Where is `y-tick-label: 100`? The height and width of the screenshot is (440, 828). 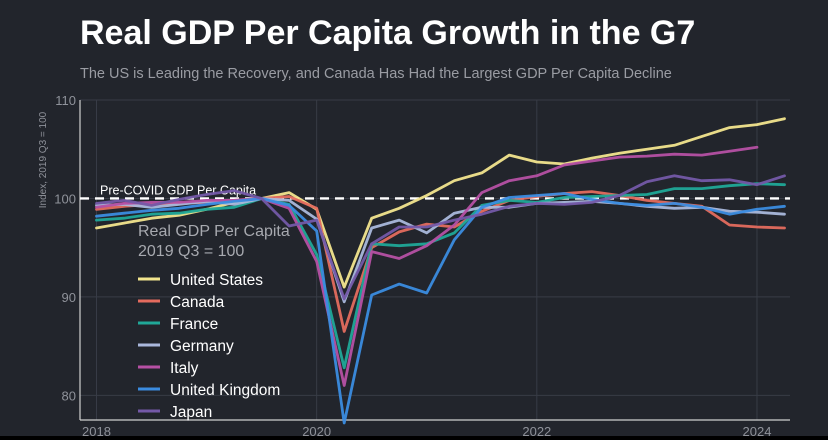 y-tick-label: 100 is located at coordinates (65, 198).